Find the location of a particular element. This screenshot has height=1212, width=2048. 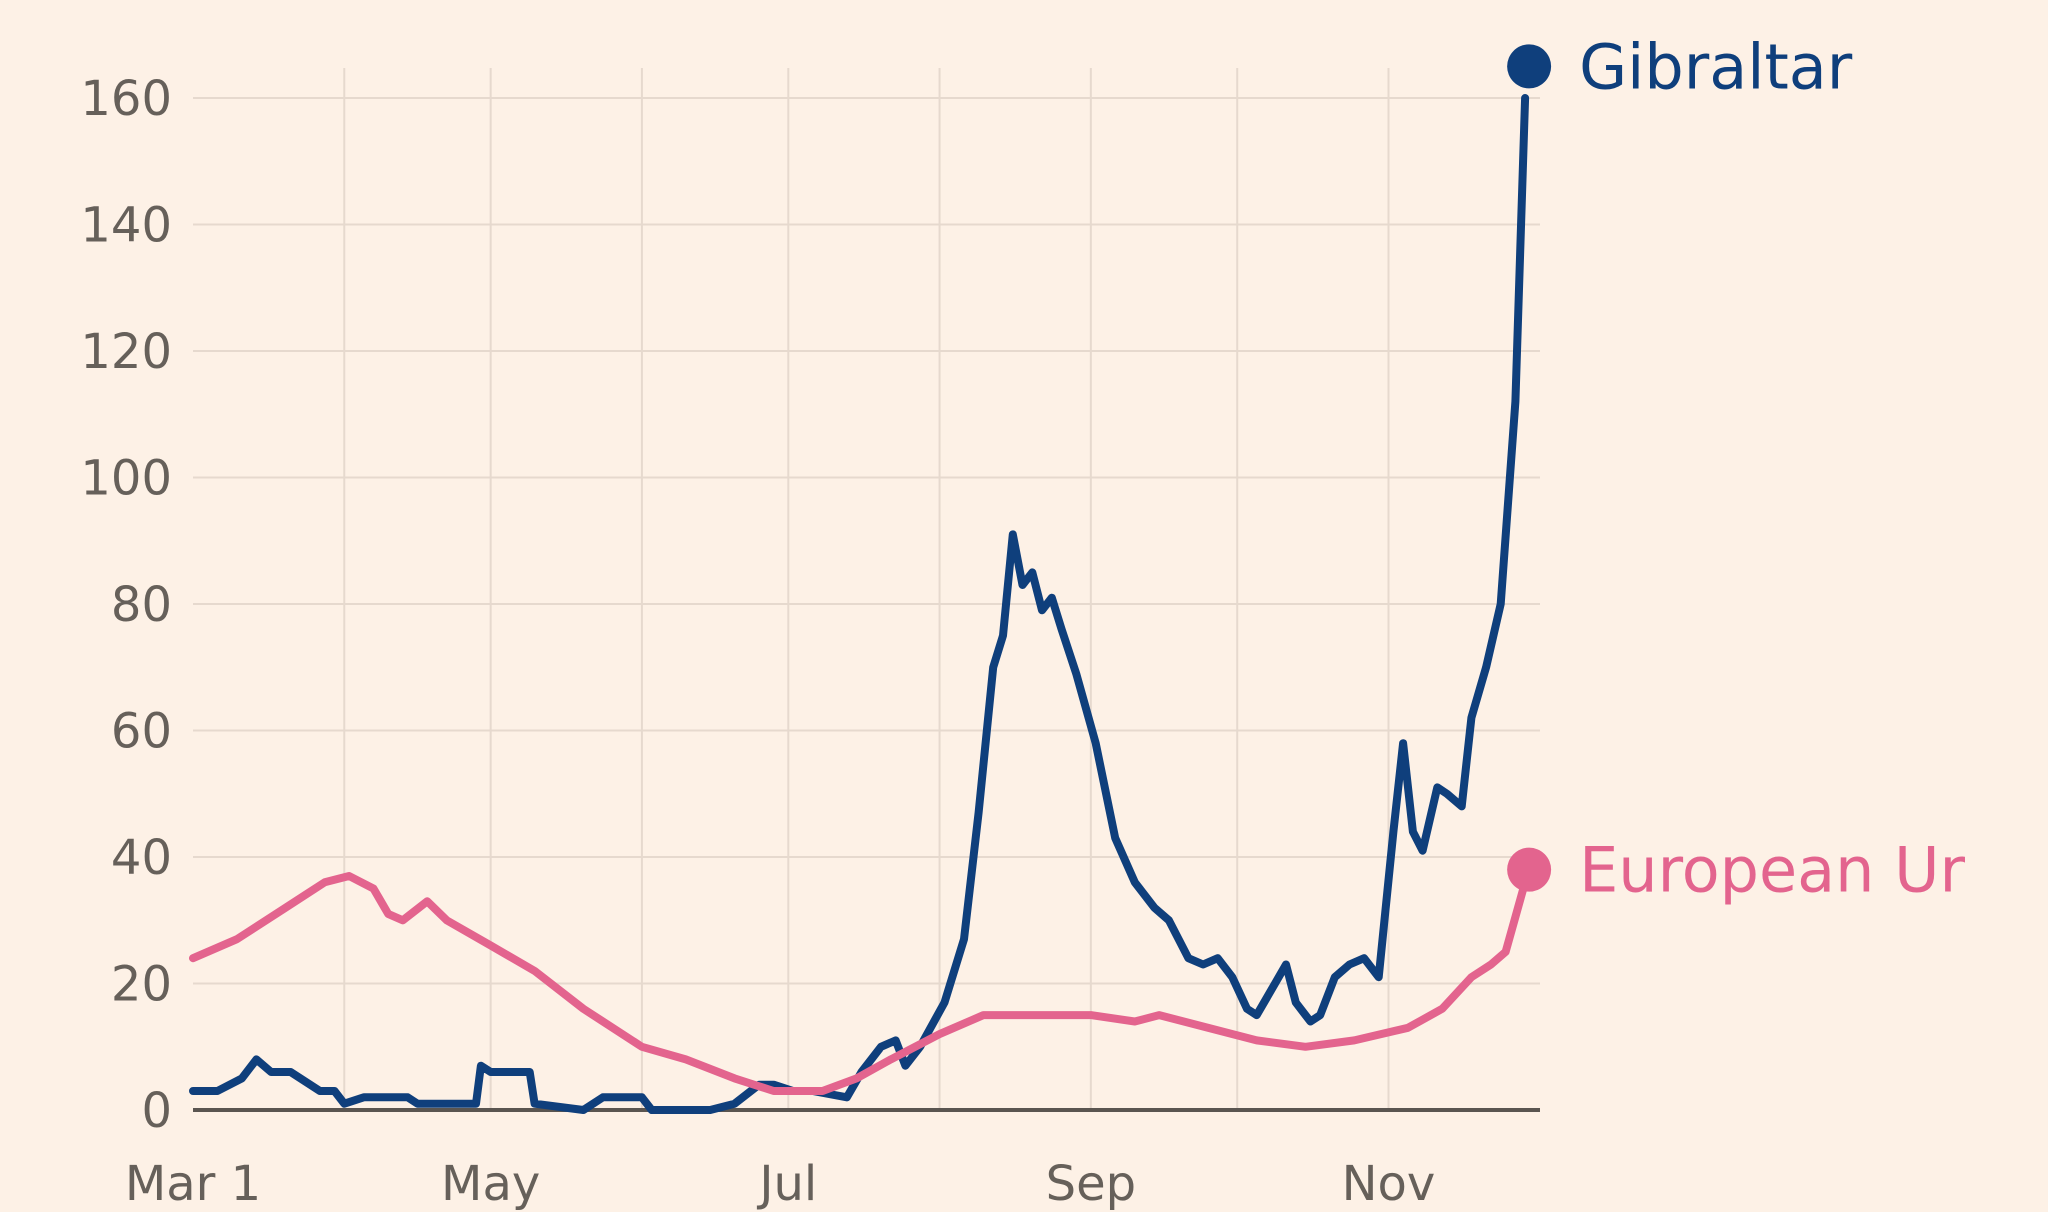

y-tick-label: 40 is located at coordinates (141, 858).